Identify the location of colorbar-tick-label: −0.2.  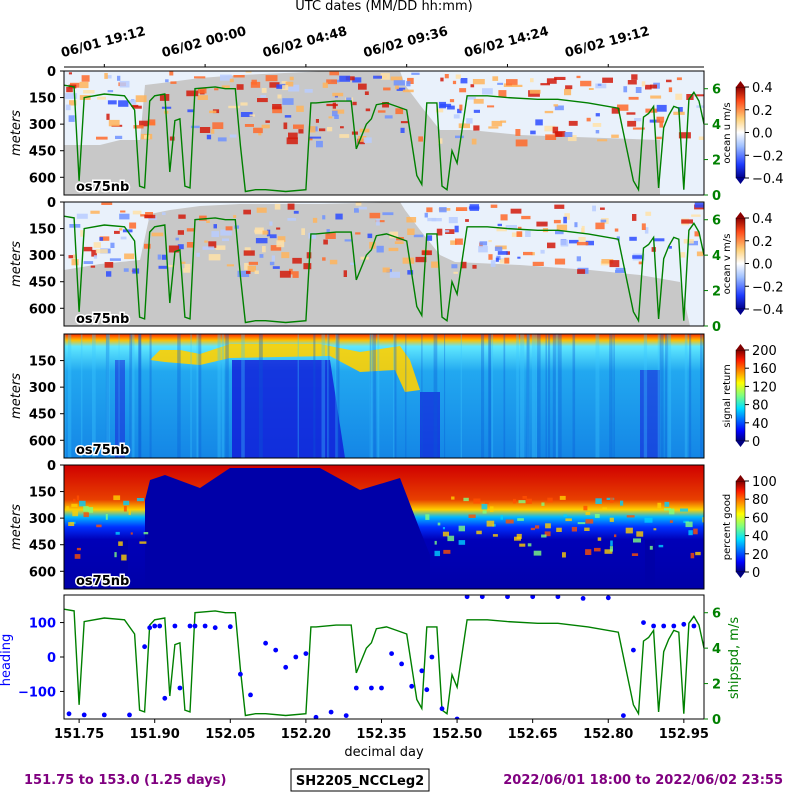
(768, 156).